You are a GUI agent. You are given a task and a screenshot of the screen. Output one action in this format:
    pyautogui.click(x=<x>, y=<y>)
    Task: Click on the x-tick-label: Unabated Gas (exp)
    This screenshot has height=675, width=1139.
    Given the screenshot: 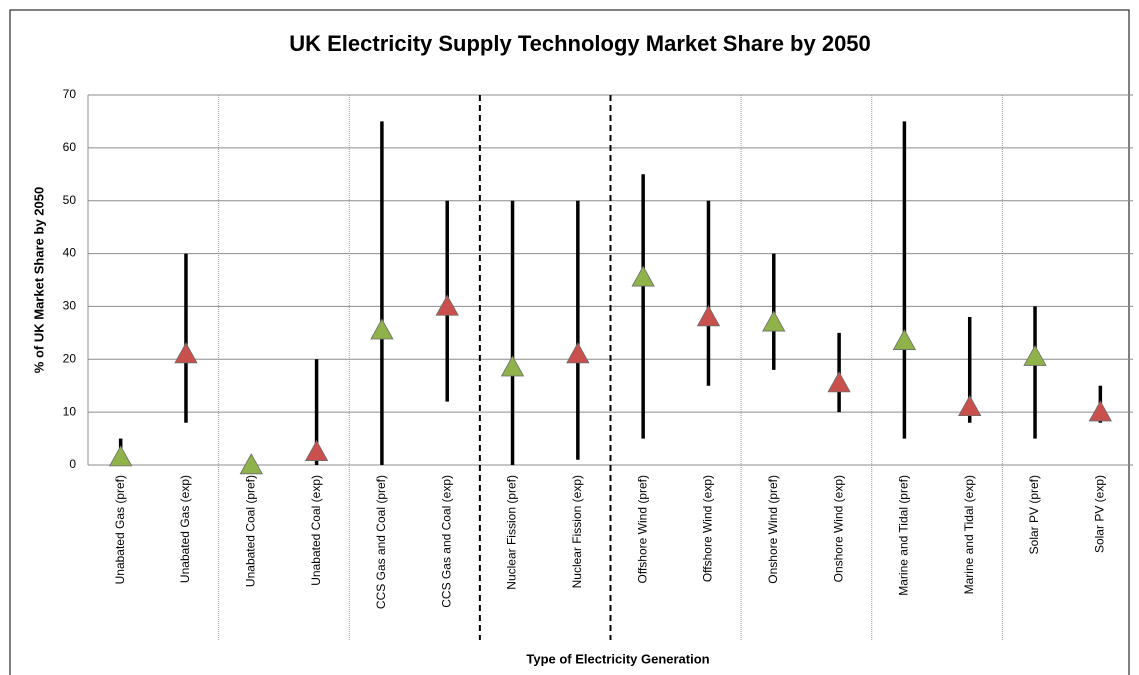 What is the action you would take?
    pyautogui.click(x=185, y=529)
    